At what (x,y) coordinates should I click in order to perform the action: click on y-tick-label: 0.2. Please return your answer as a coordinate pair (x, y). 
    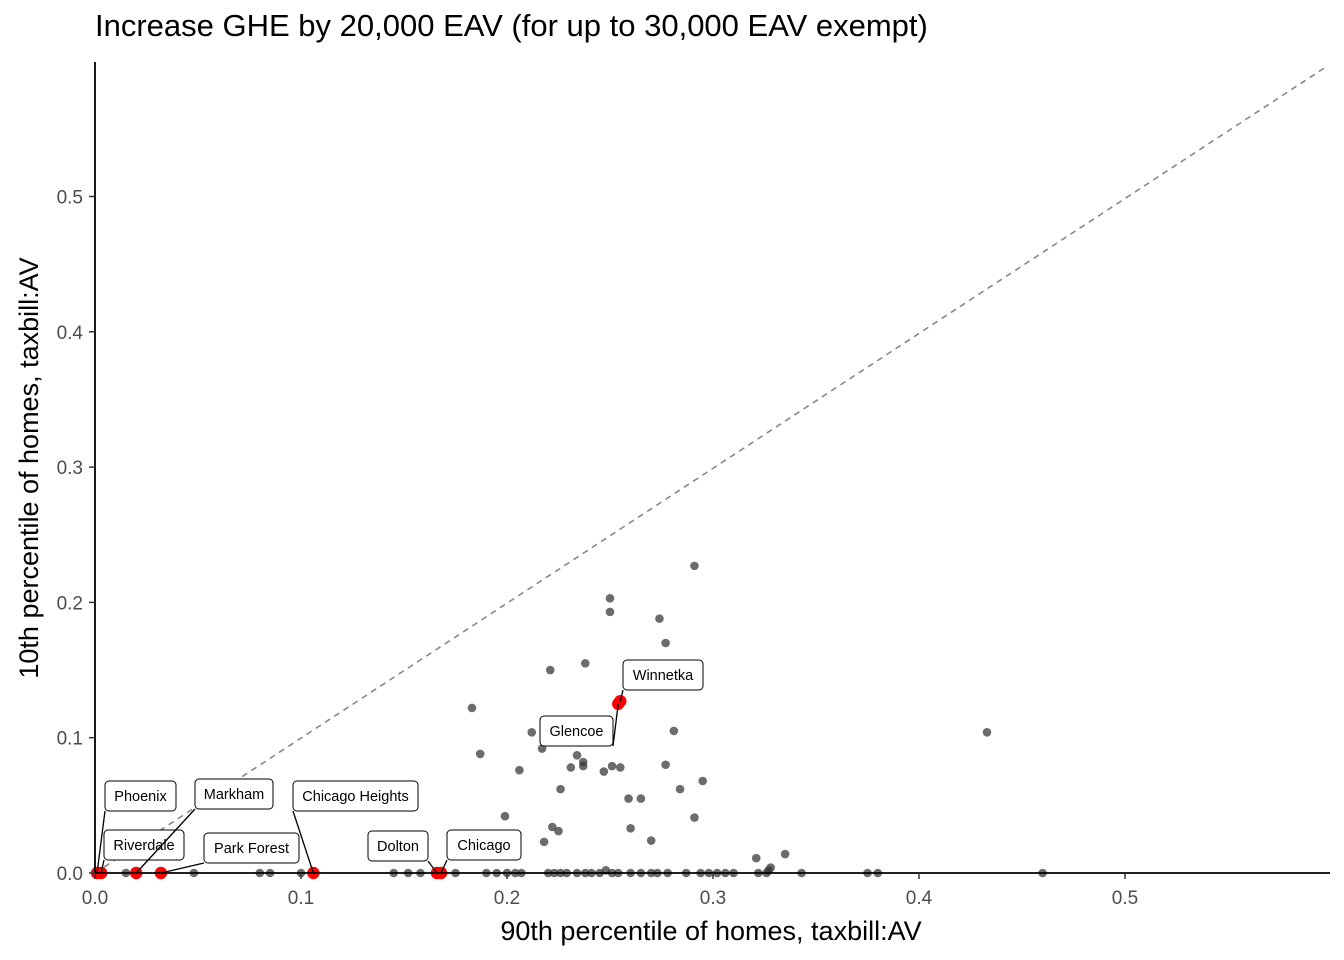
    Looking at the image, I should click on (70, 603).